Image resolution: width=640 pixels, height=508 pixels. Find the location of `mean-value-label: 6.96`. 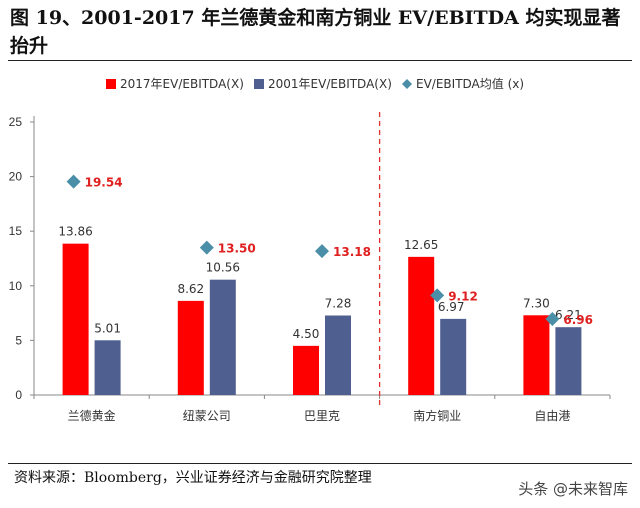

mean-value-label: 6.96 is located at coordinates (578, 320).